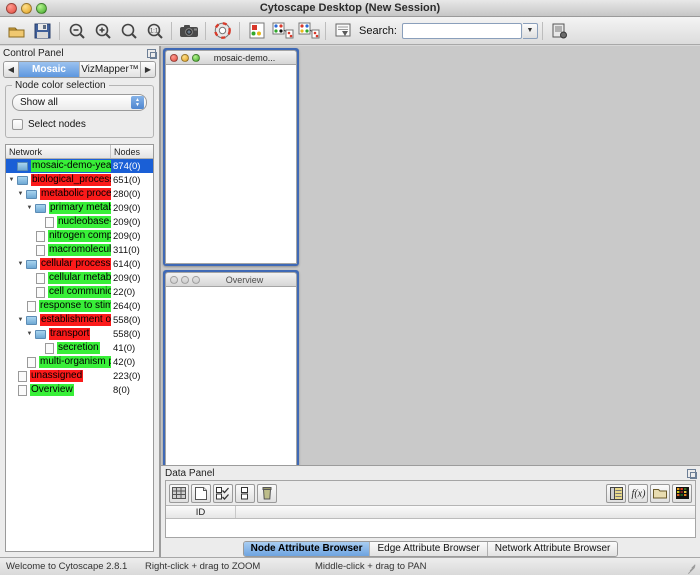  What do you see at coordinates (79, 194) in the screenshot?
I see `tree-row: ▼ metabolic process280(0)` at bounding box center [79, 194].